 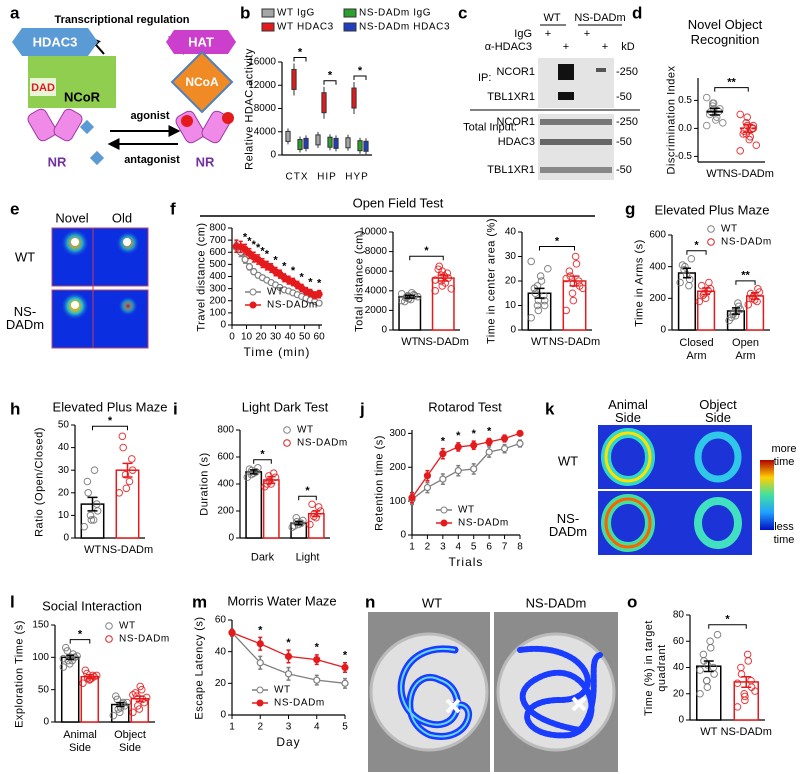 What do you see at coordinates (82, 96) in the screenshot?
I see `ncor-label: NCoR` at bounding box center [82, 96].